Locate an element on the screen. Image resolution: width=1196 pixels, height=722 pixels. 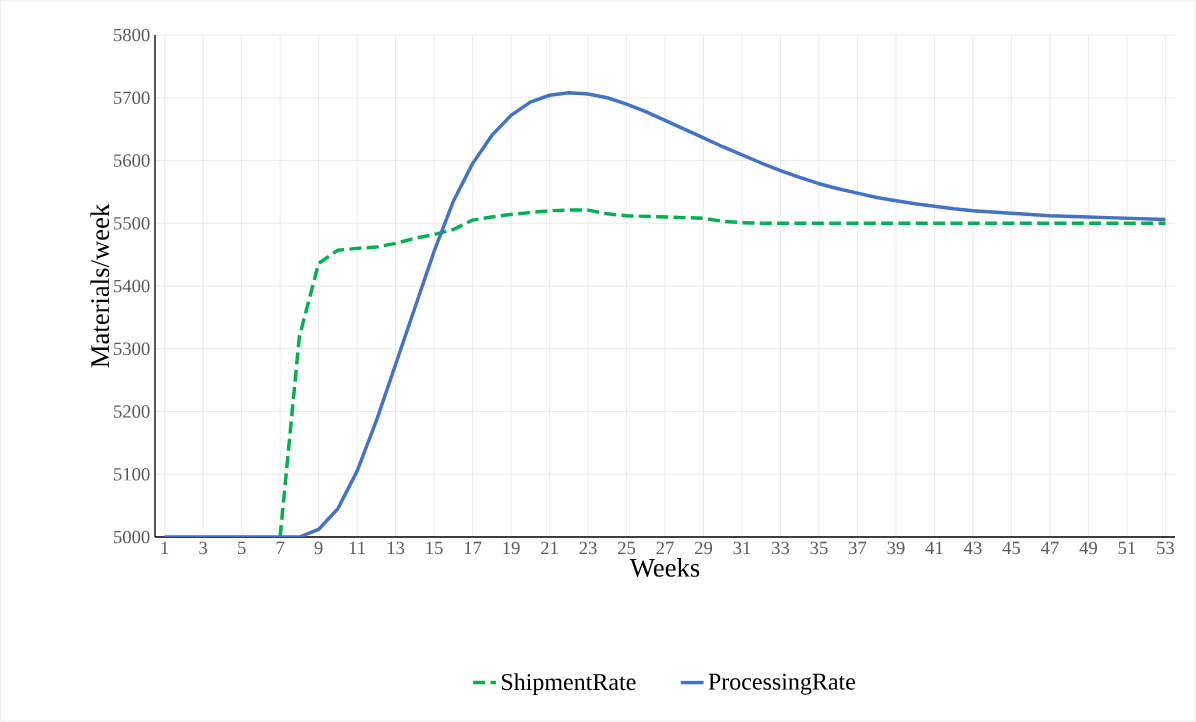
x-tick-label: 49 is located at coordinates (1088, 548).